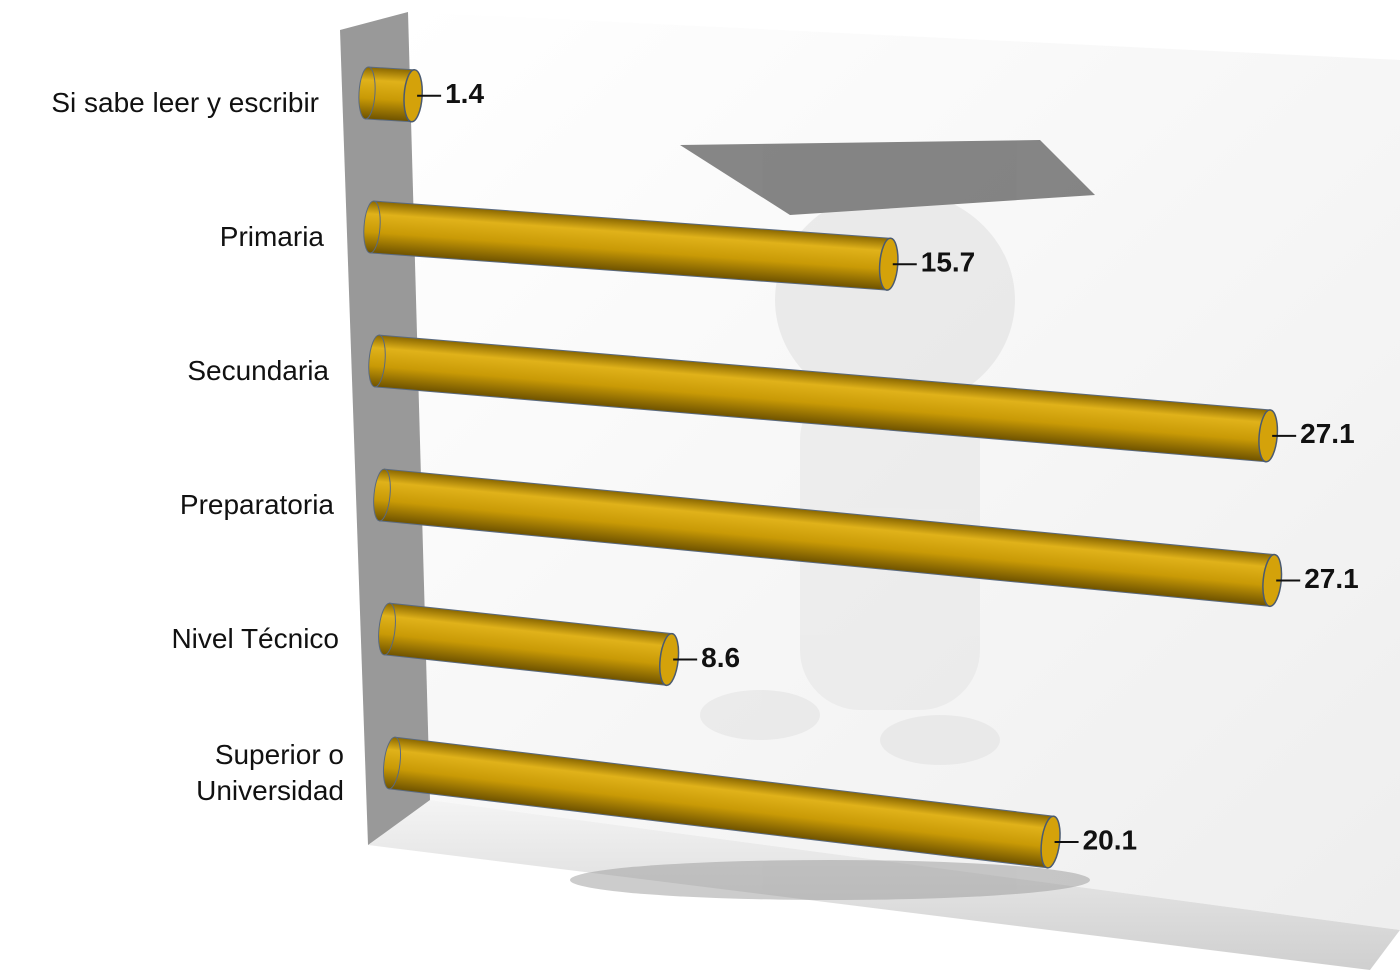 The width and height of the screenshot is (1400, 970). Describe the element at coordinates (256, 504) in the screenshot. I see `category-label: Preparatoria` at that location.